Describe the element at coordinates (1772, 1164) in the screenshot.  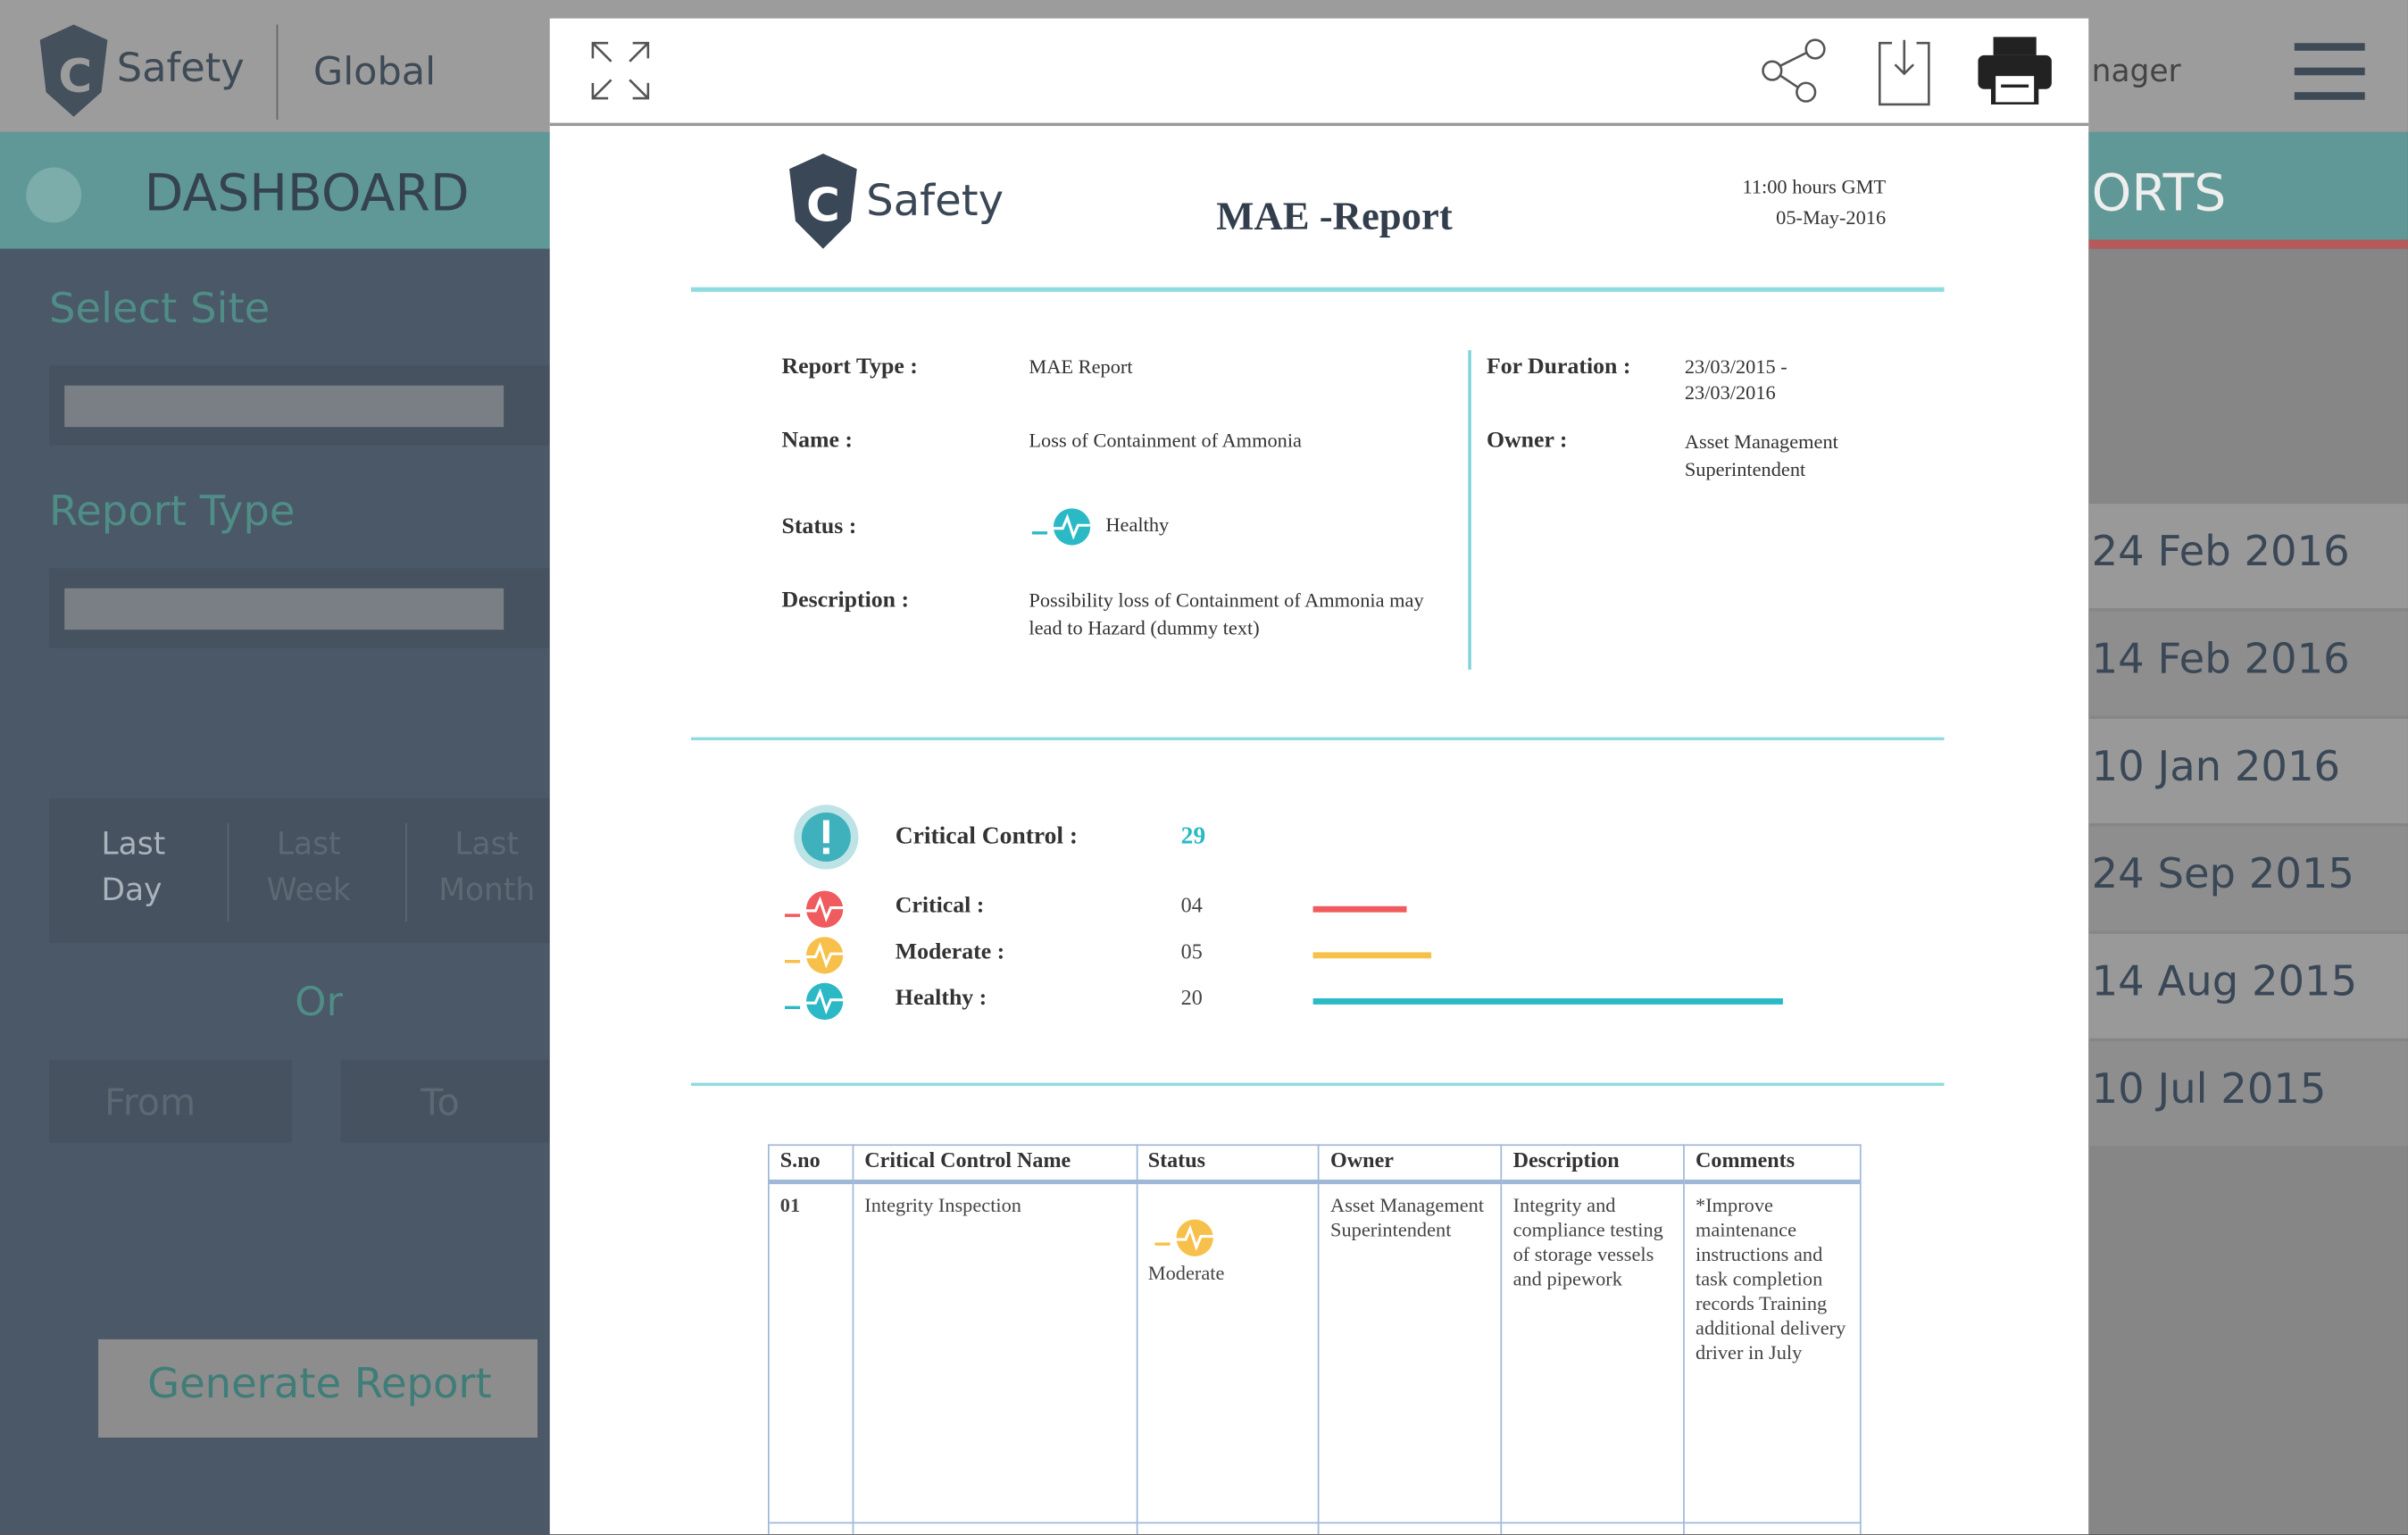
I see `table-header: Comments` at that location.